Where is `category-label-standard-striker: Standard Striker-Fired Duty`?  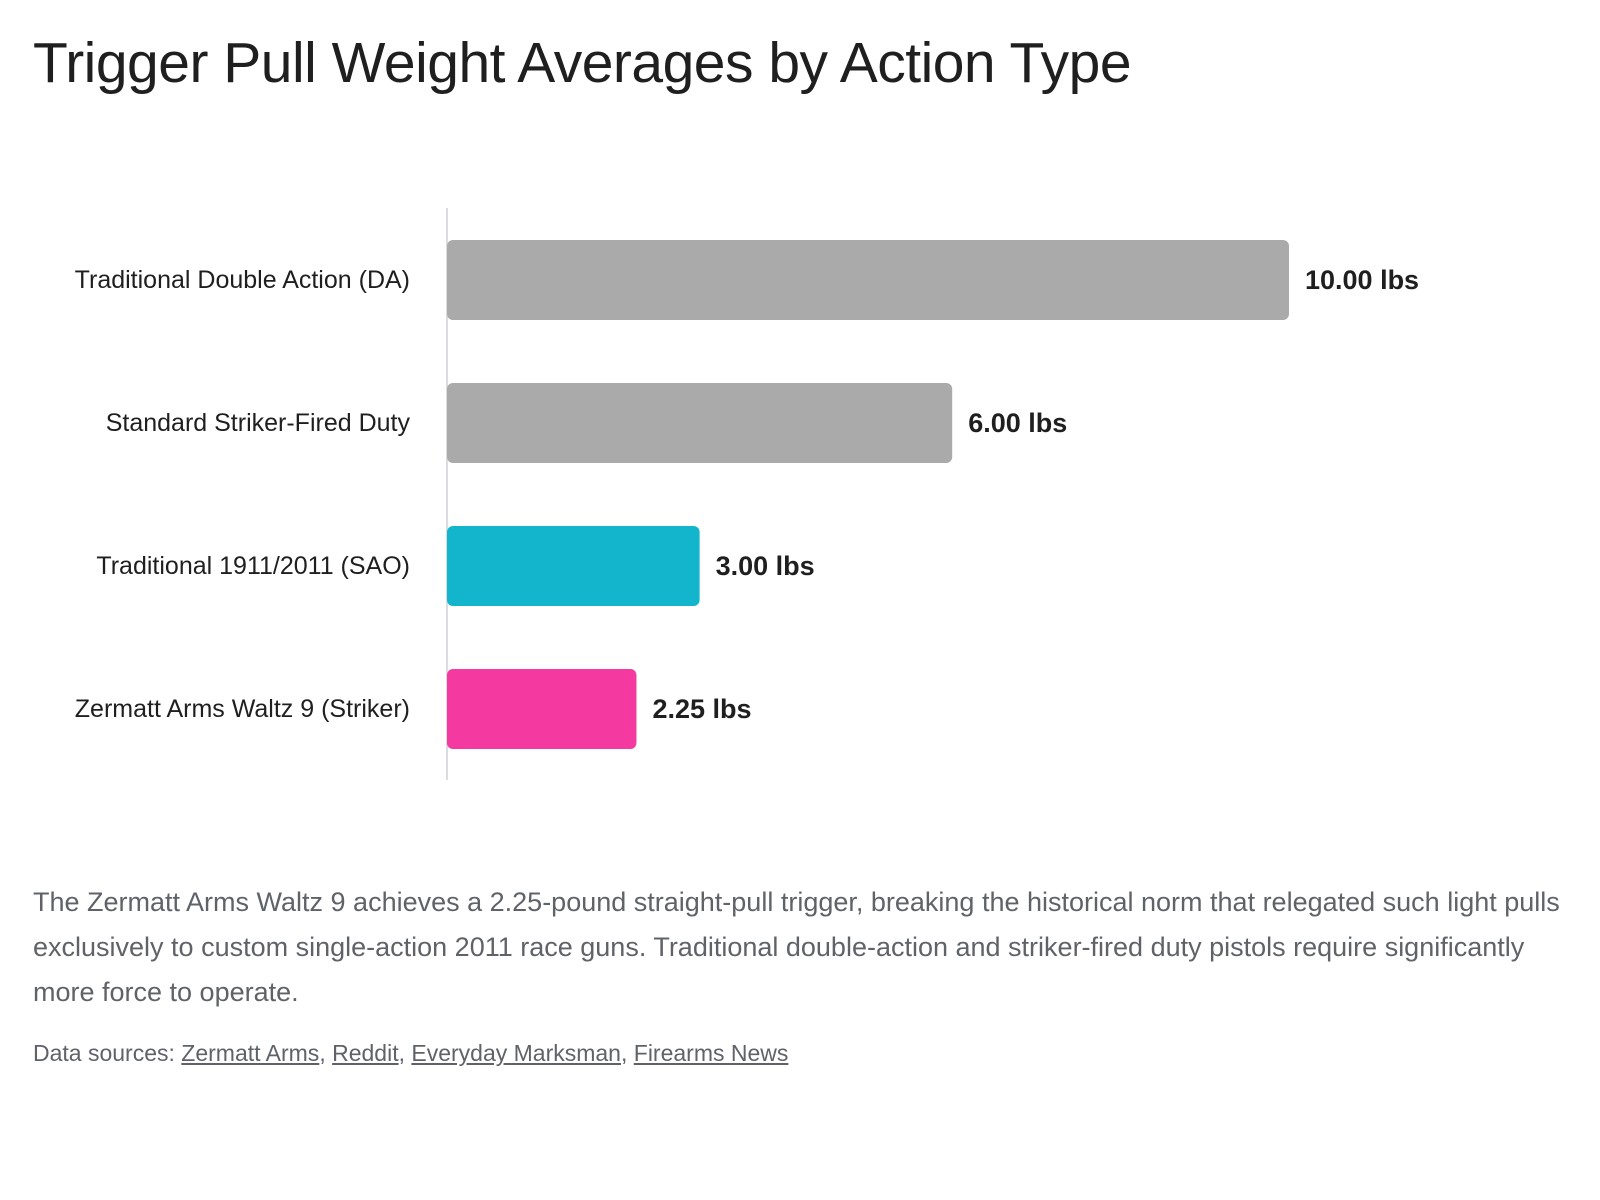 category-label-standard-striker: Standard Striker-Fired Duty is located at coordinates (258, 423).